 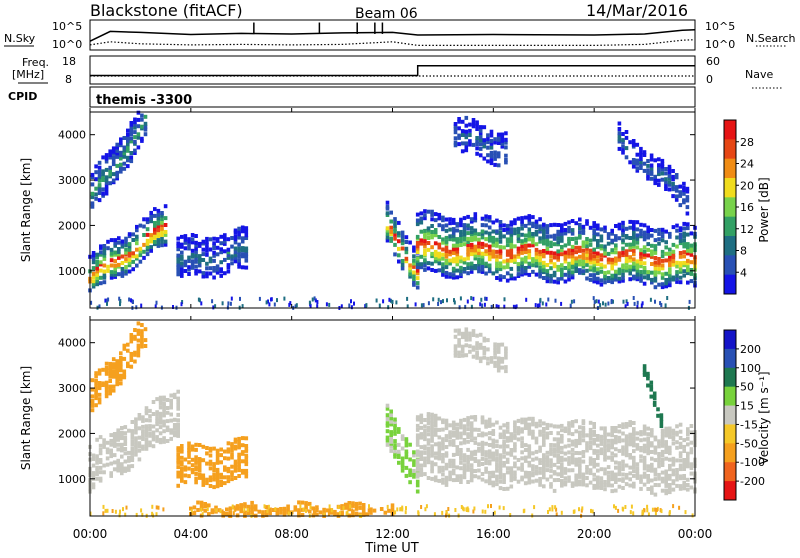 I want to click on noise-left-tick-high: 10^5, so click(x=67, y=26).